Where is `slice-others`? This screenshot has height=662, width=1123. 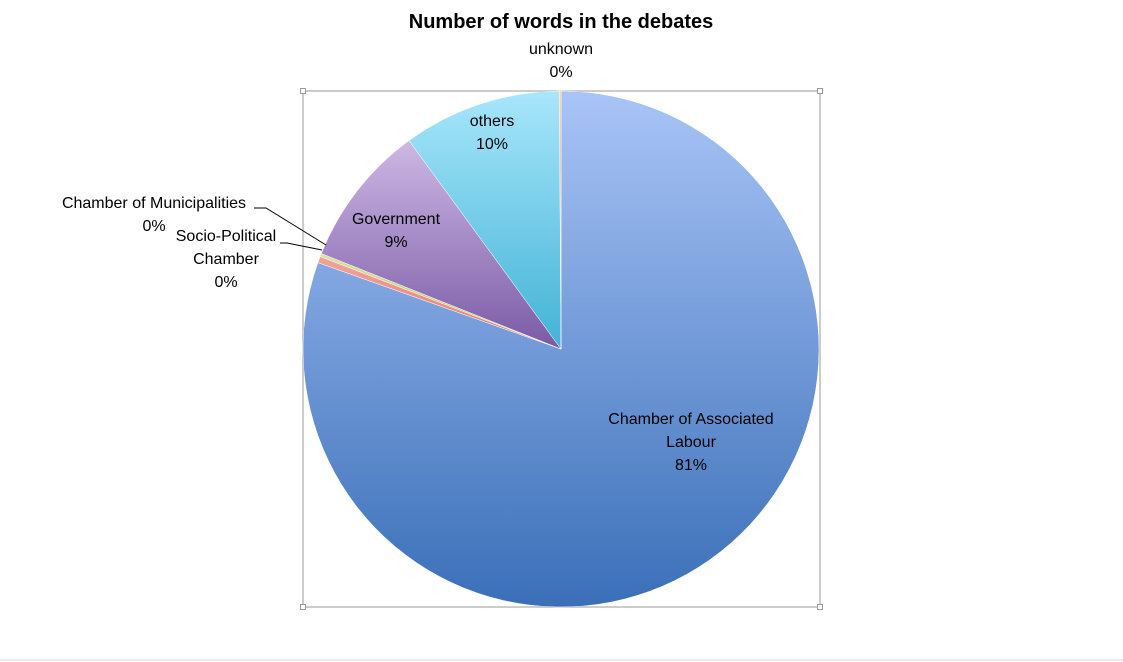 slice-others is located at coordinates (485, 220).